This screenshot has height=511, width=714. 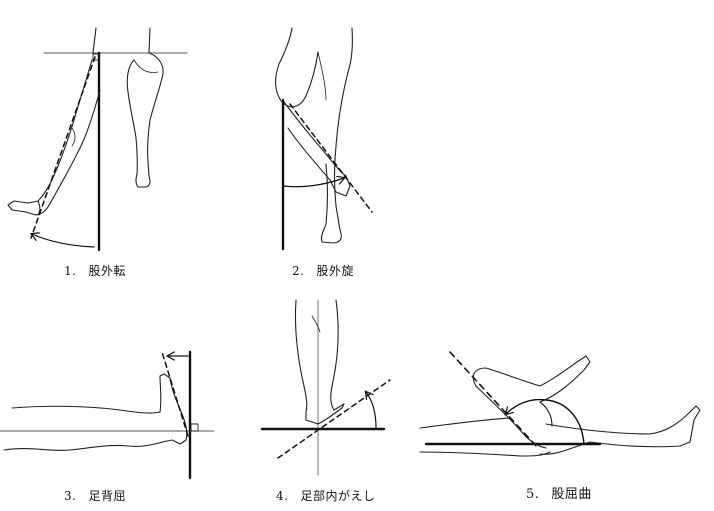 What do you see at coordinates (107, 496) in the screenshot?
I see `caption-label: 足背屈` at bounding box center [107, 496].